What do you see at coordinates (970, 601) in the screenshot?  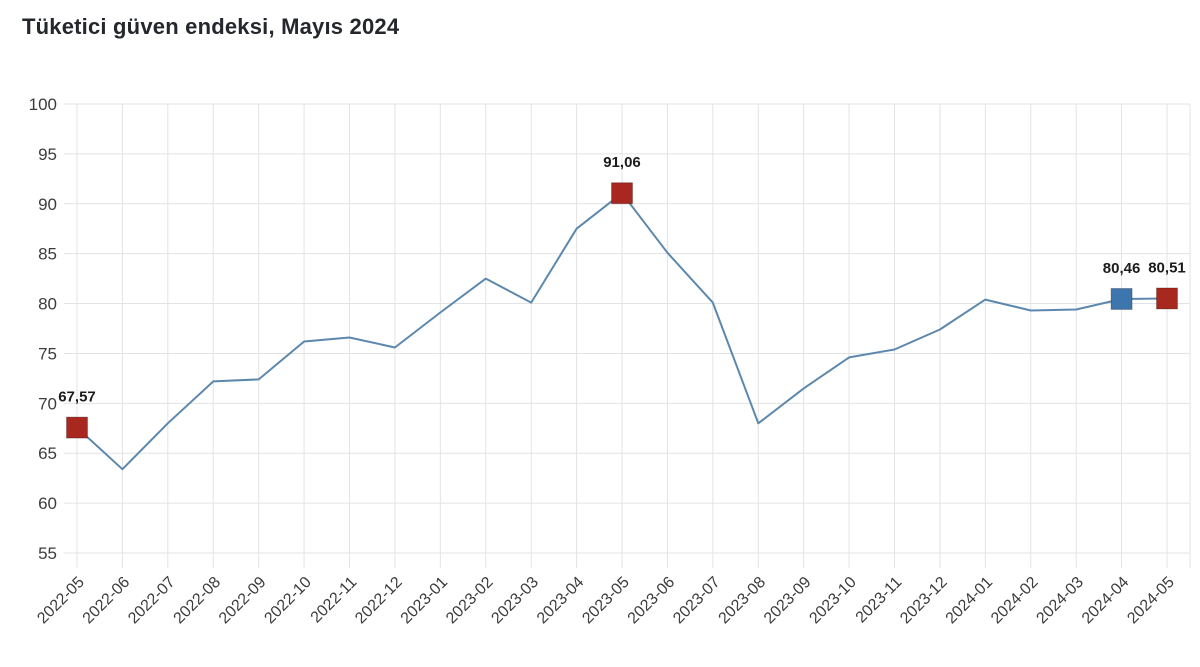 I see `x-tick-label: 2024-01` at bounding box center [970, 601].